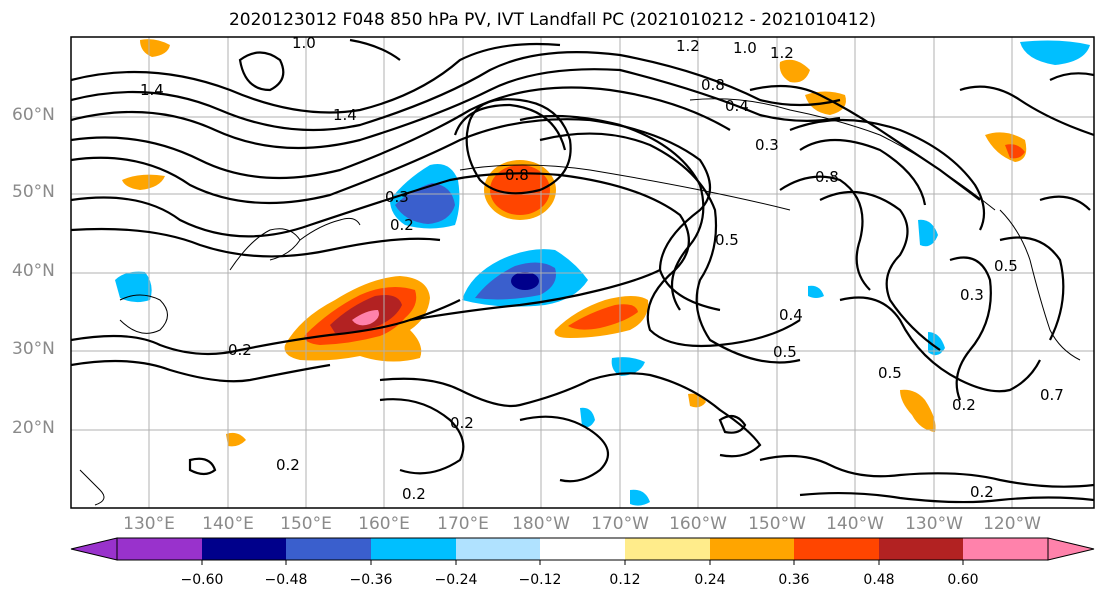 The width and height of the screenshot is (1105, 601). I want to click on negative-anomaly-max, so click(525, 281).